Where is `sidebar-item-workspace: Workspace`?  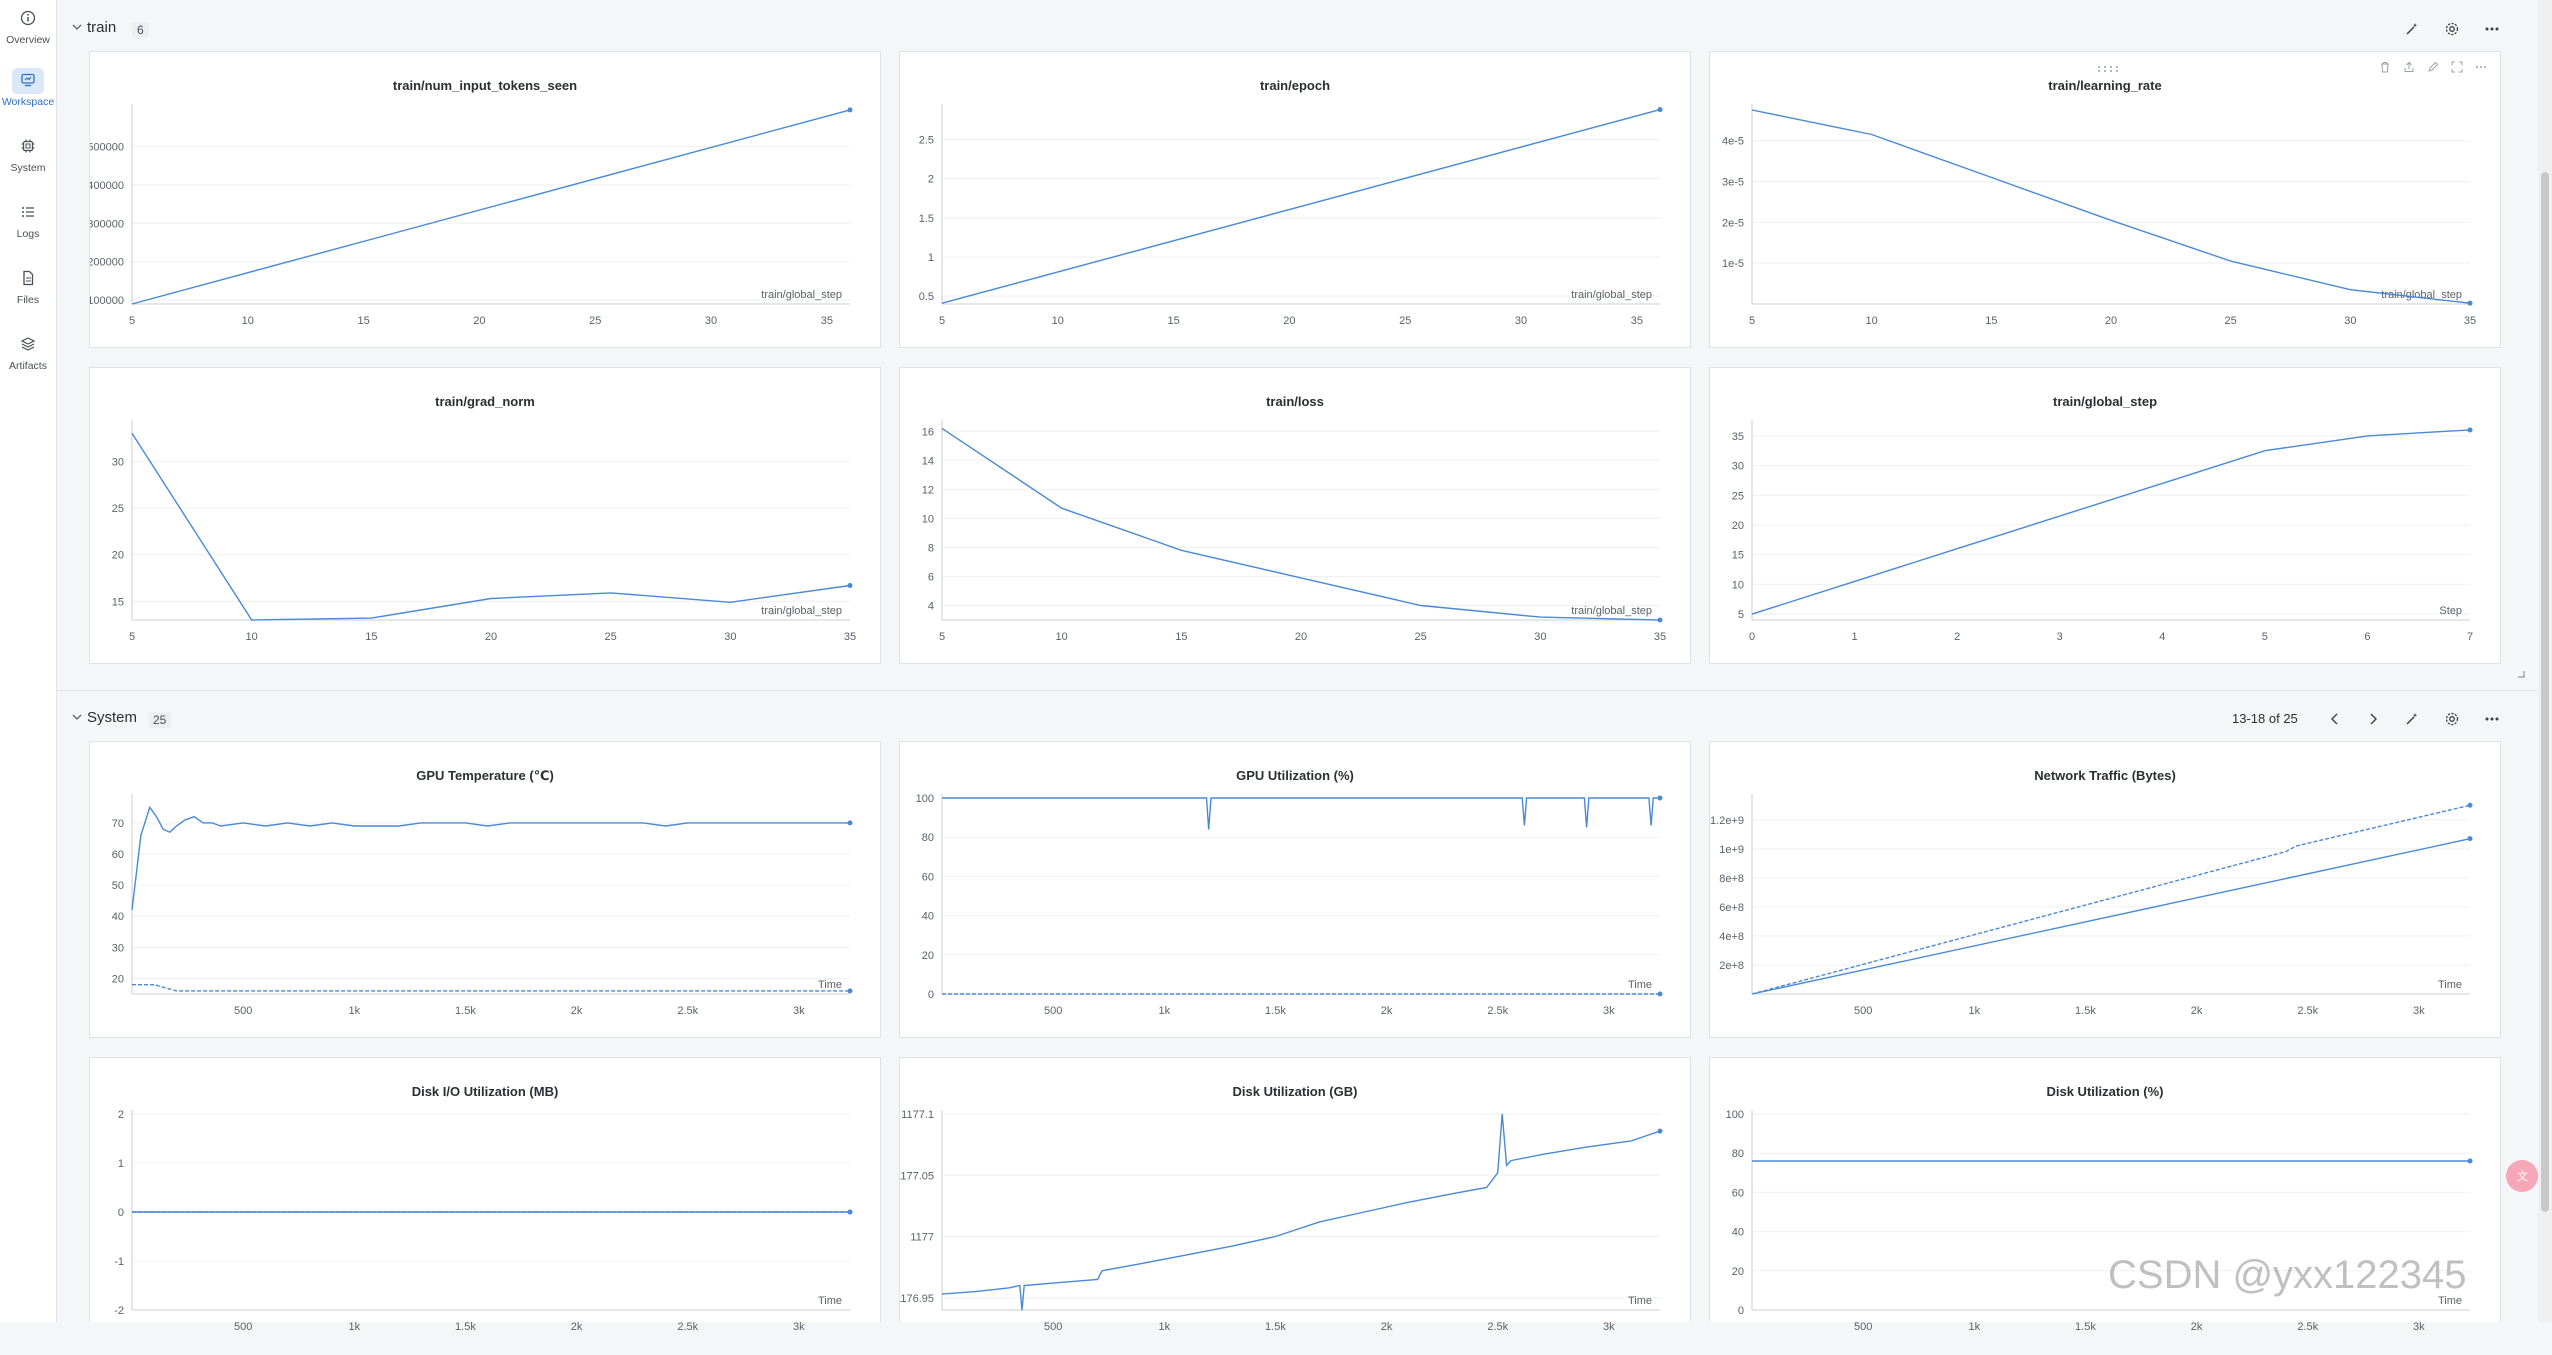
sidebar-item-workspace: Workspace is located at coordinates (28, 88).